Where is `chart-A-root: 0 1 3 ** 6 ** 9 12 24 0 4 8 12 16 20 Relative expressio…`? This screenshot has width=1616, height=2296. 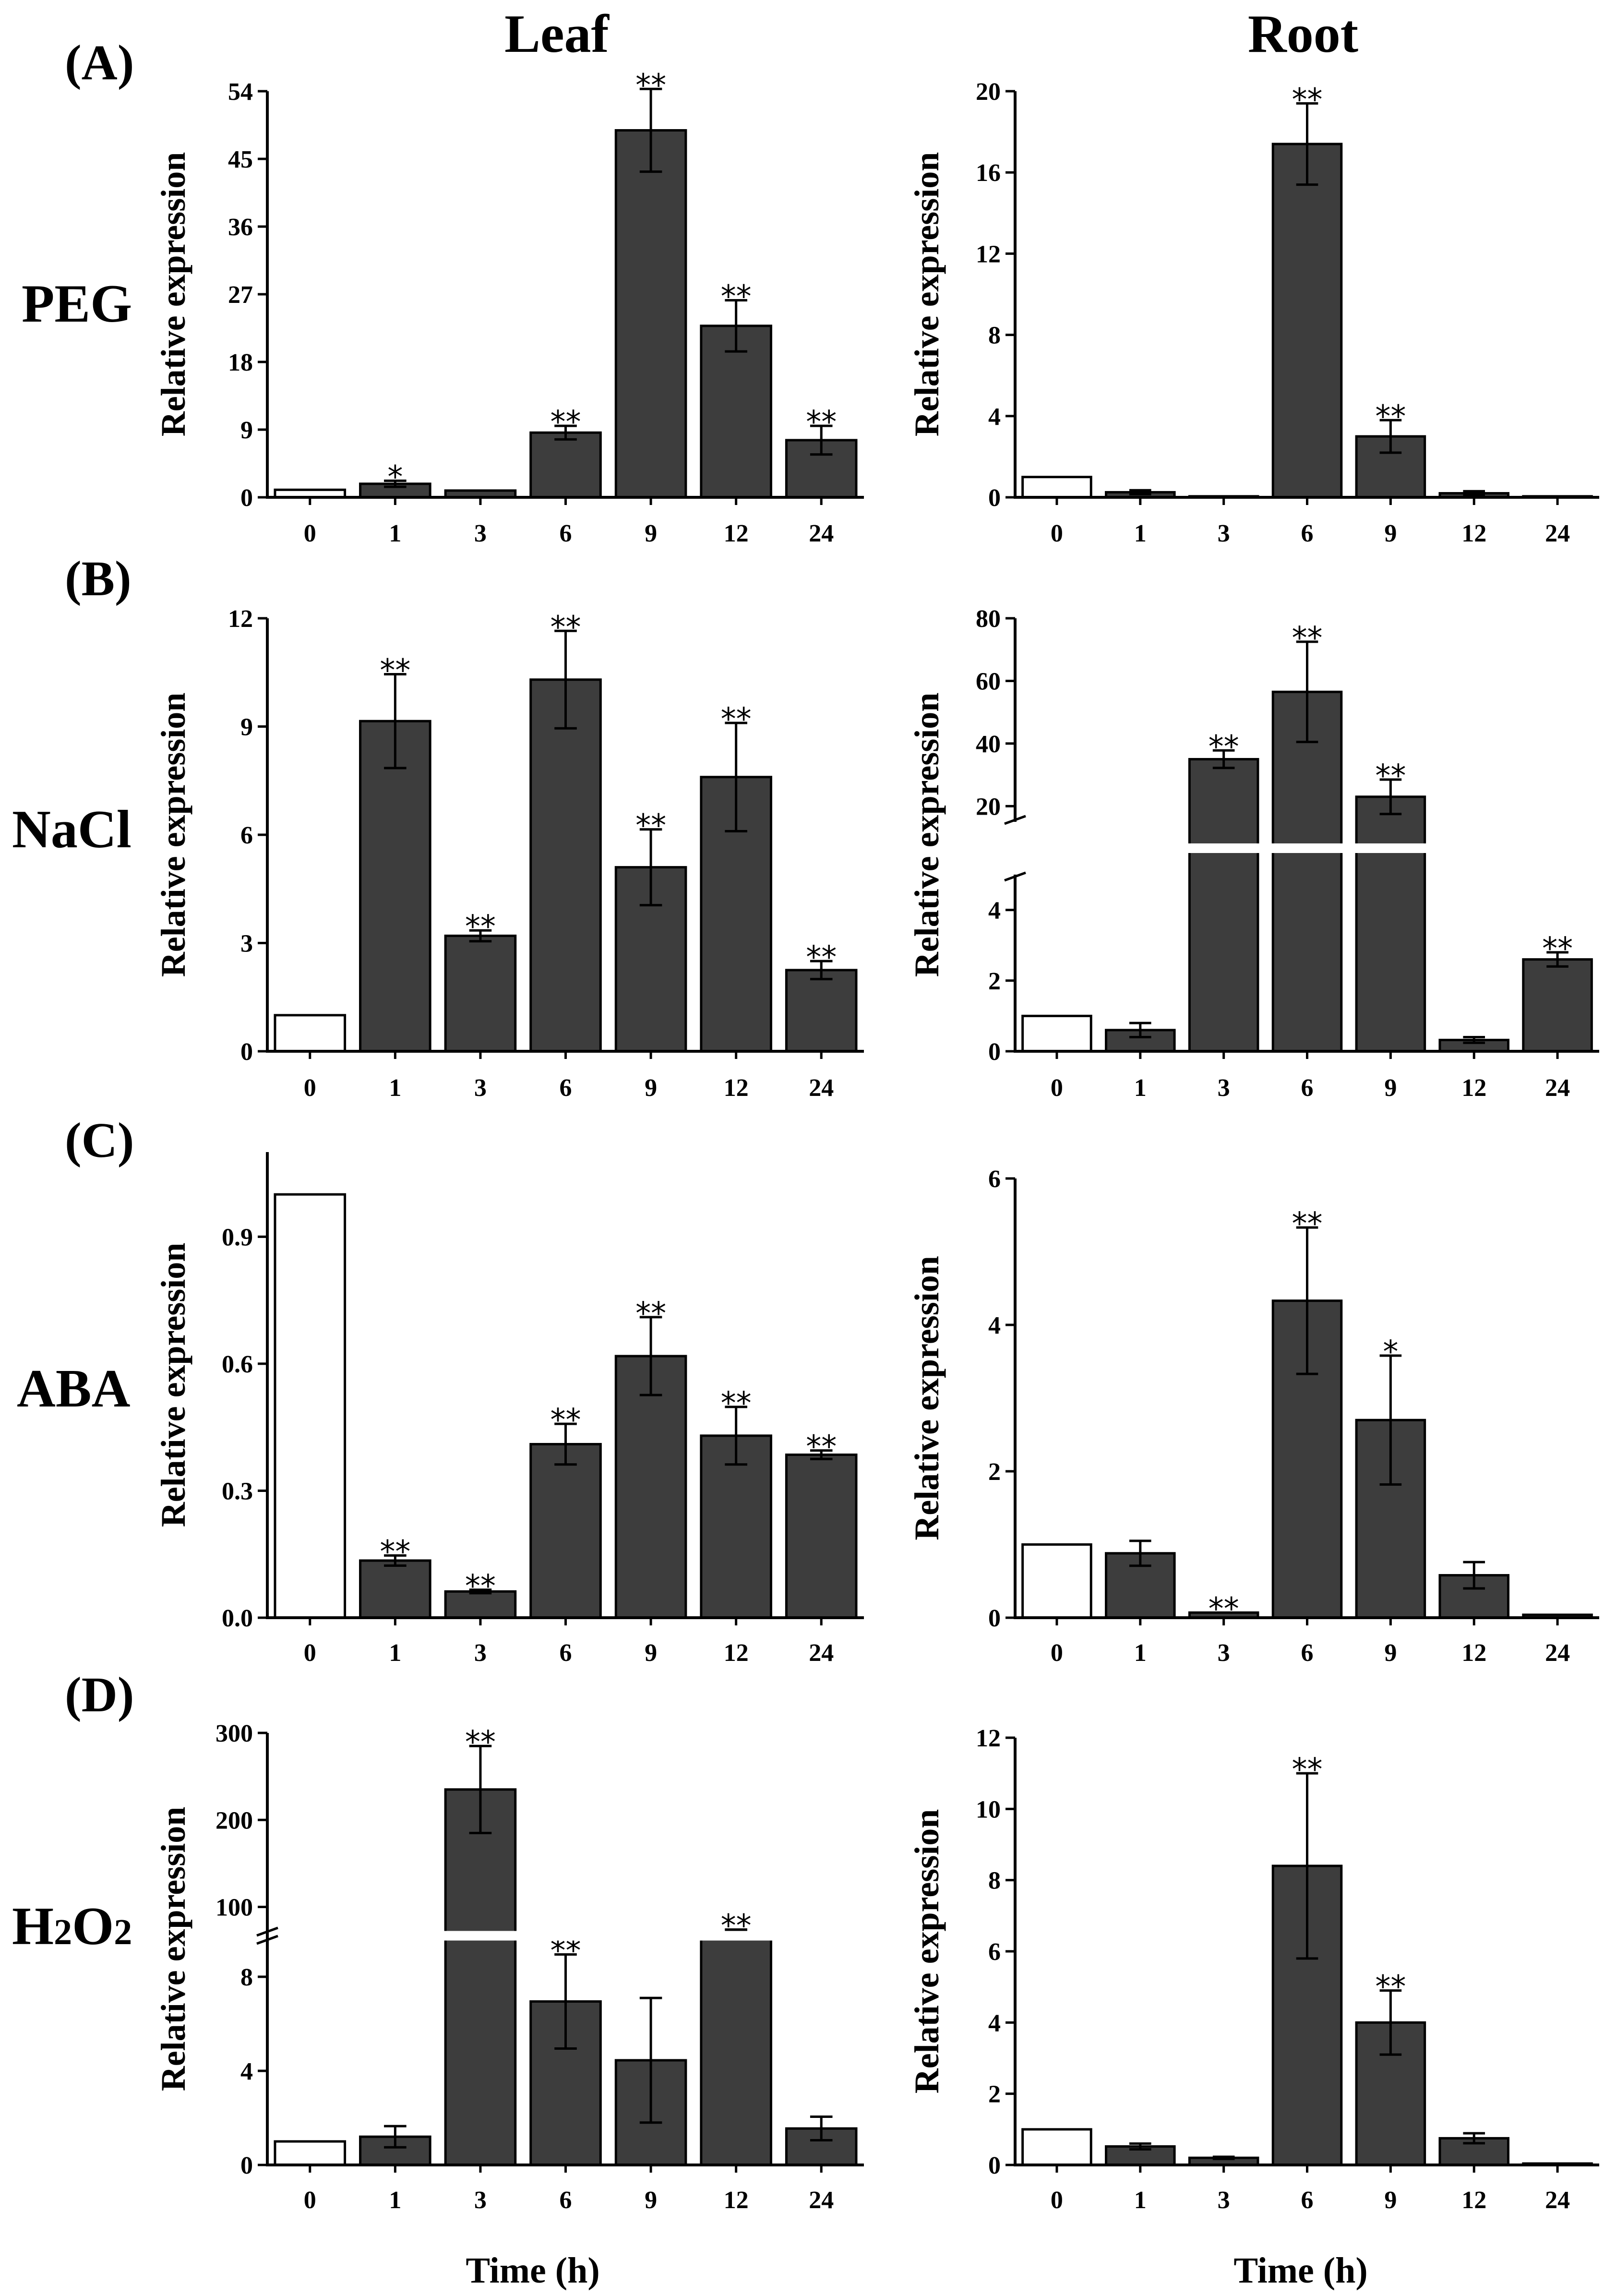
chart-A-root: 0 1 3 ** 6 ** 9 12 24 0 4 8 12 16 20 Relative expressio… is located at coordinates (1253, 312).